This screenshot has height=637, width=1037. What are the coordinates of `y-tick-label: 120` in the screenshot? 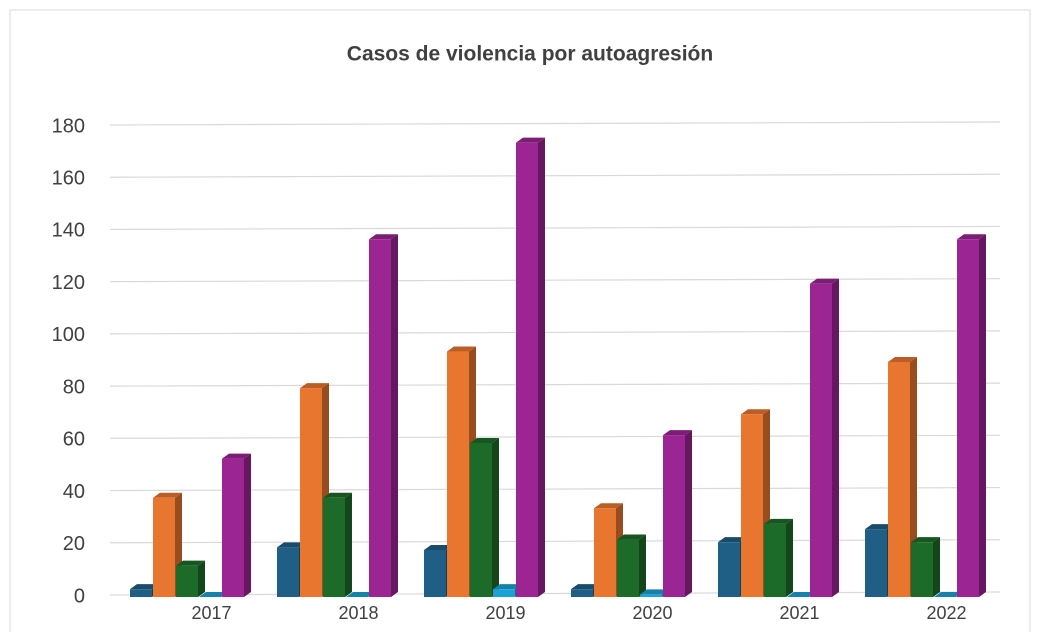 It's located at (68, 283).